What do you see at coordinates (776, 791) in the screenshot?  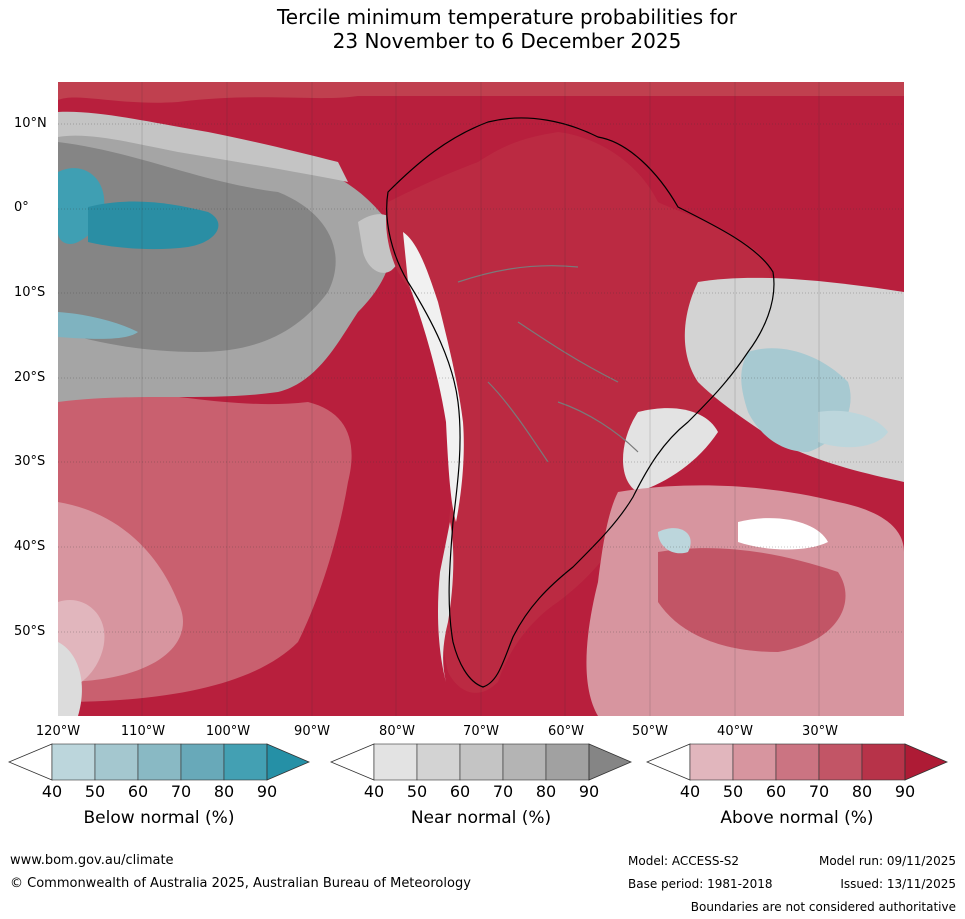 I see `above-tick-60: 60` at bounding box center [776, 791].